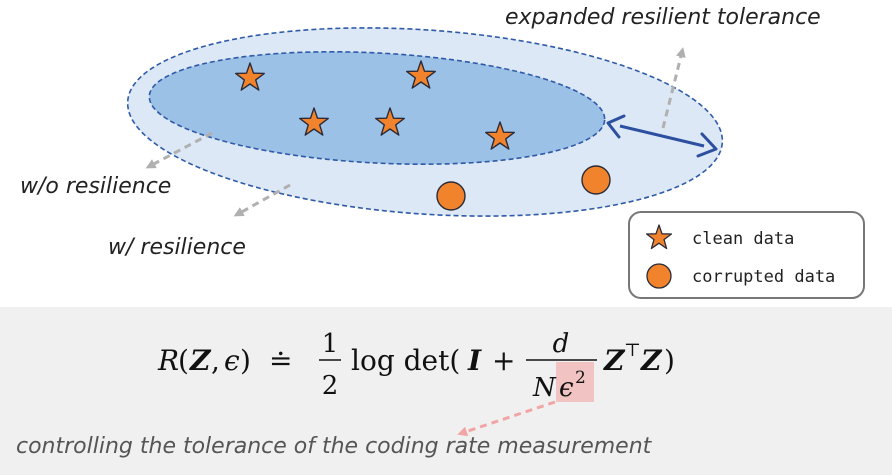  What do you see at coordinates (262, 200) in the screenshot?
I see `w-pointer-arrow` at bounding box center [262, 200].